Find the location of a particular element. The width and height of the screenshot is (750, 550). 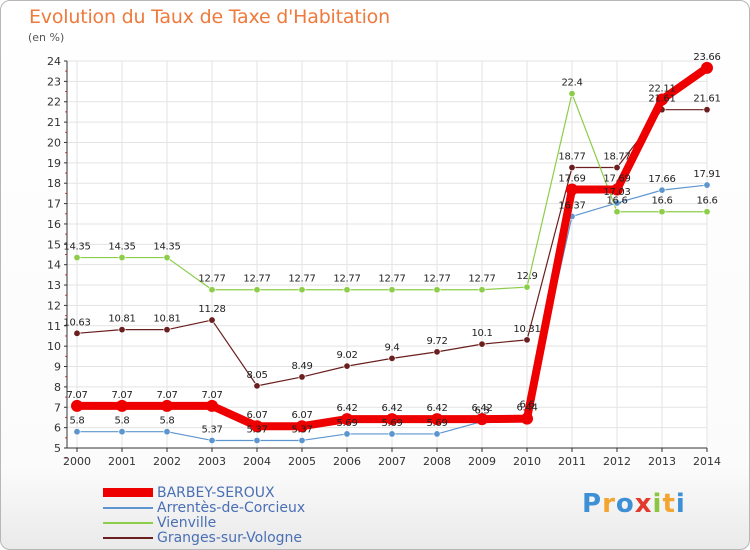

data-label: 5.8 is located at coordinates (166, 421).